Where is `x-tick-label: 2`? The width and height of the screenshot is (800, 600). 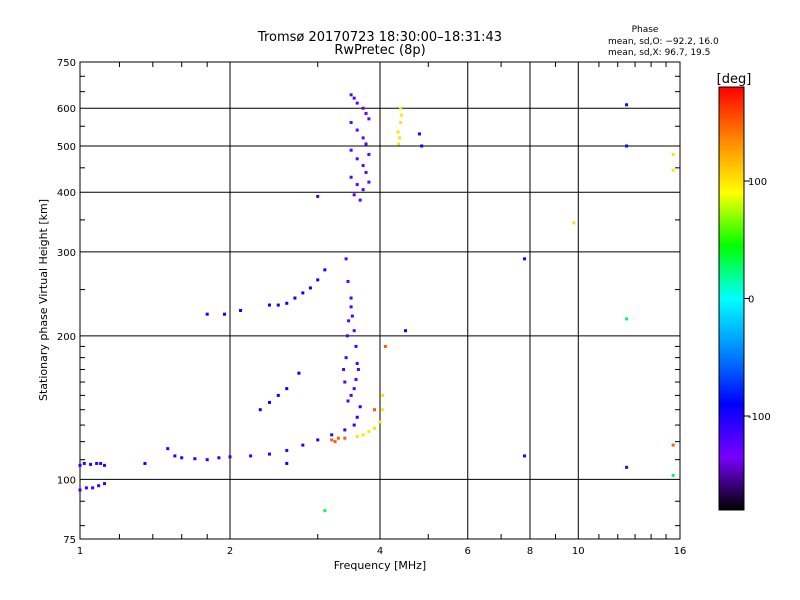 x-tick-label: 2 is located at coordinates (230, 551).